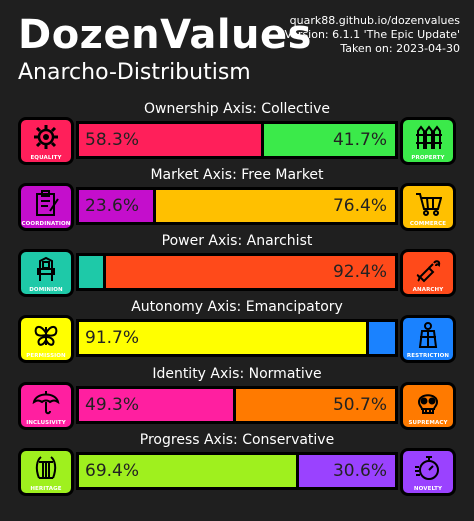 This screenshot has width=474, height=521. I want to click on right-bar-segment, so click(380, 338).